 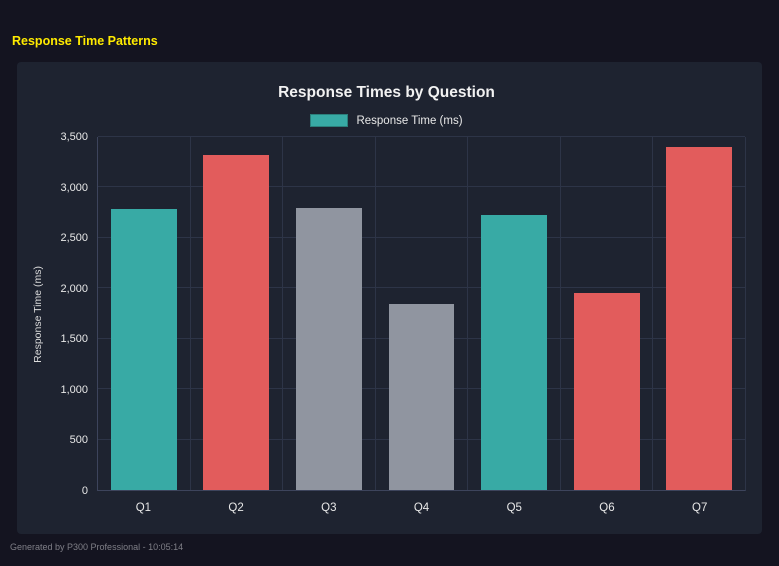 What do you see at coordinates (607, 508) in the screenshot?
I see `x-tick-label-q6: Q6` at bounding box center [607, 508].